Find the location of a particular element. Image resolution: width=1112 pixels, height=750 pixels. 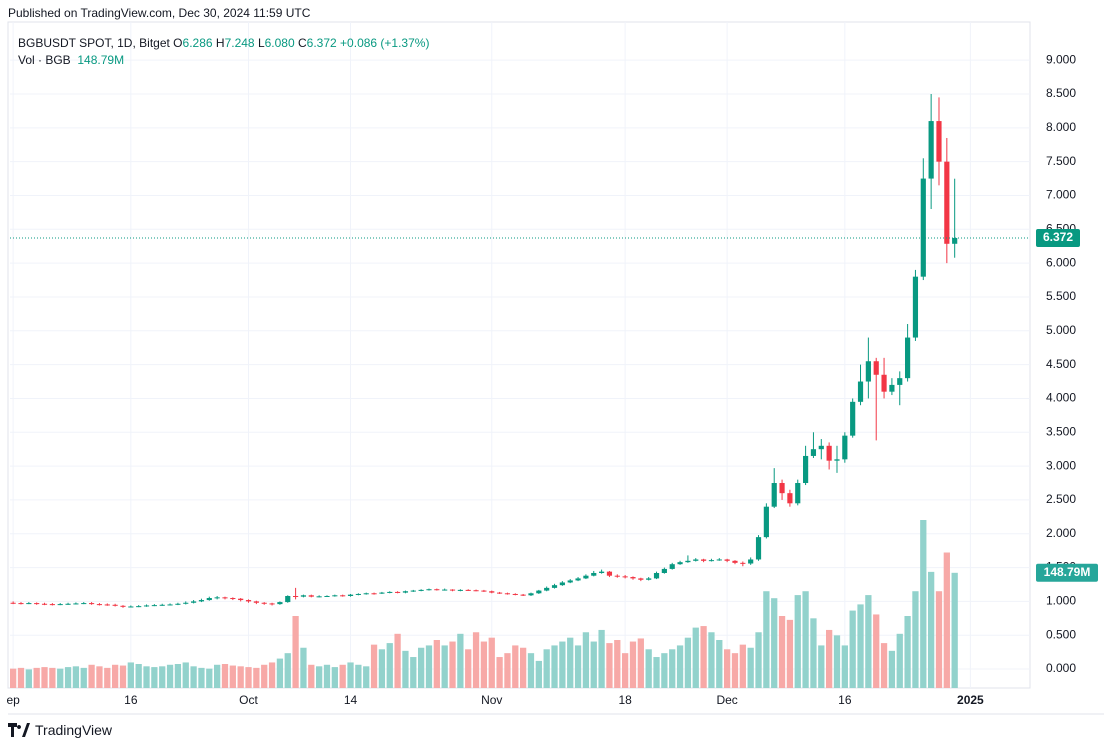

y-tick-label: 2.000 is located at coordinates (1061, 533).